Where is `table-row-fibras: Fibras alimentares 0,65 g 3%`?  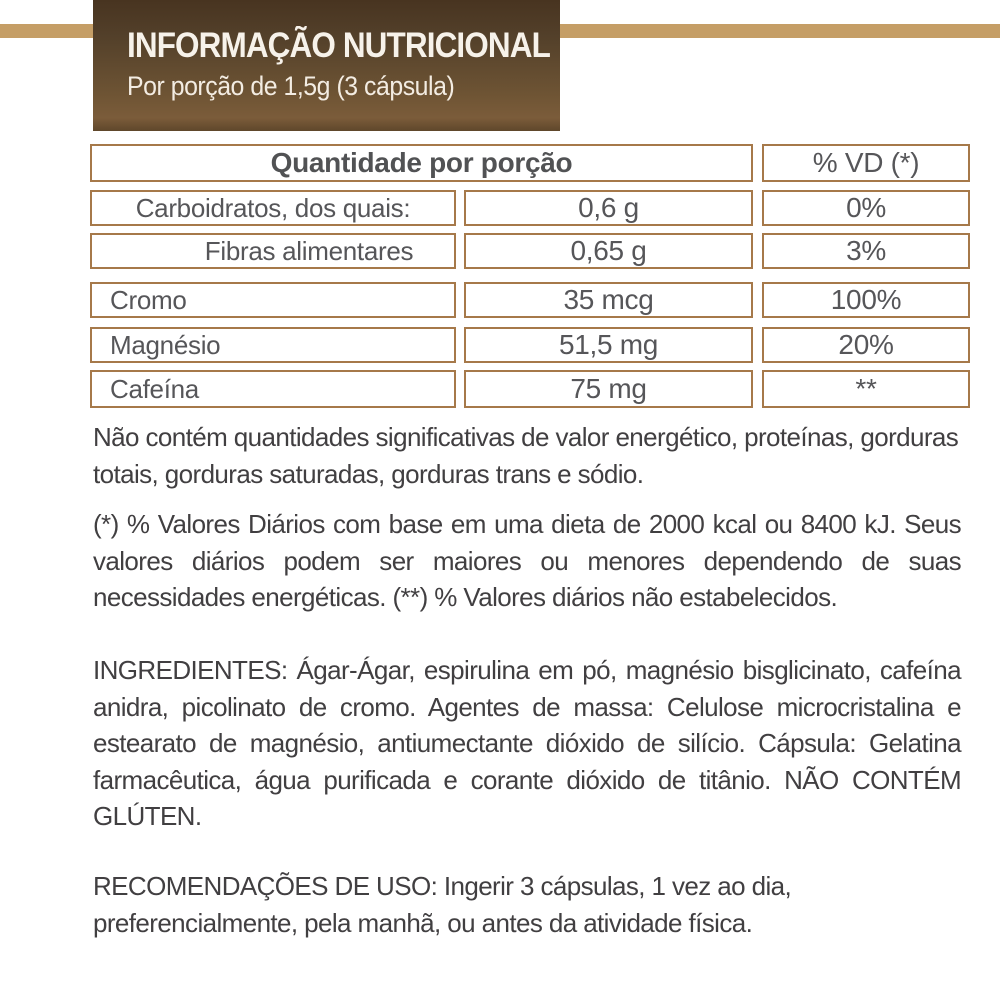 table-row-fibras: Fibras alimentares 0,65 g 3% is located at coordinates (530, 251).